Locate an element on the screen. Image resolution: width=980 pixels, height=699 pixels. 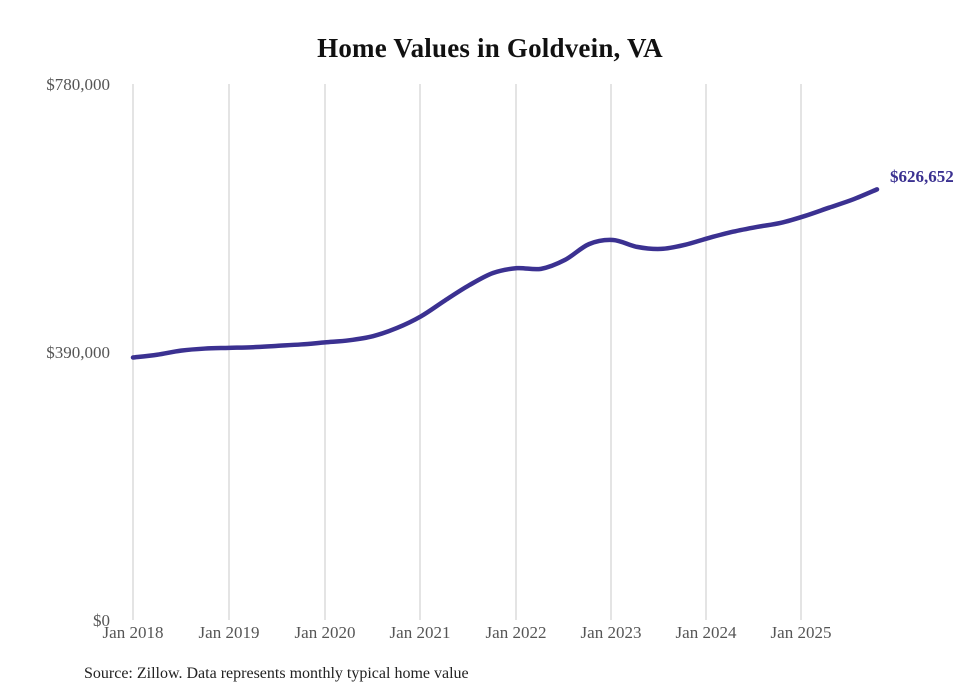
y-axis-tick-mid: $390,000 is located at coordinates (78, 352).